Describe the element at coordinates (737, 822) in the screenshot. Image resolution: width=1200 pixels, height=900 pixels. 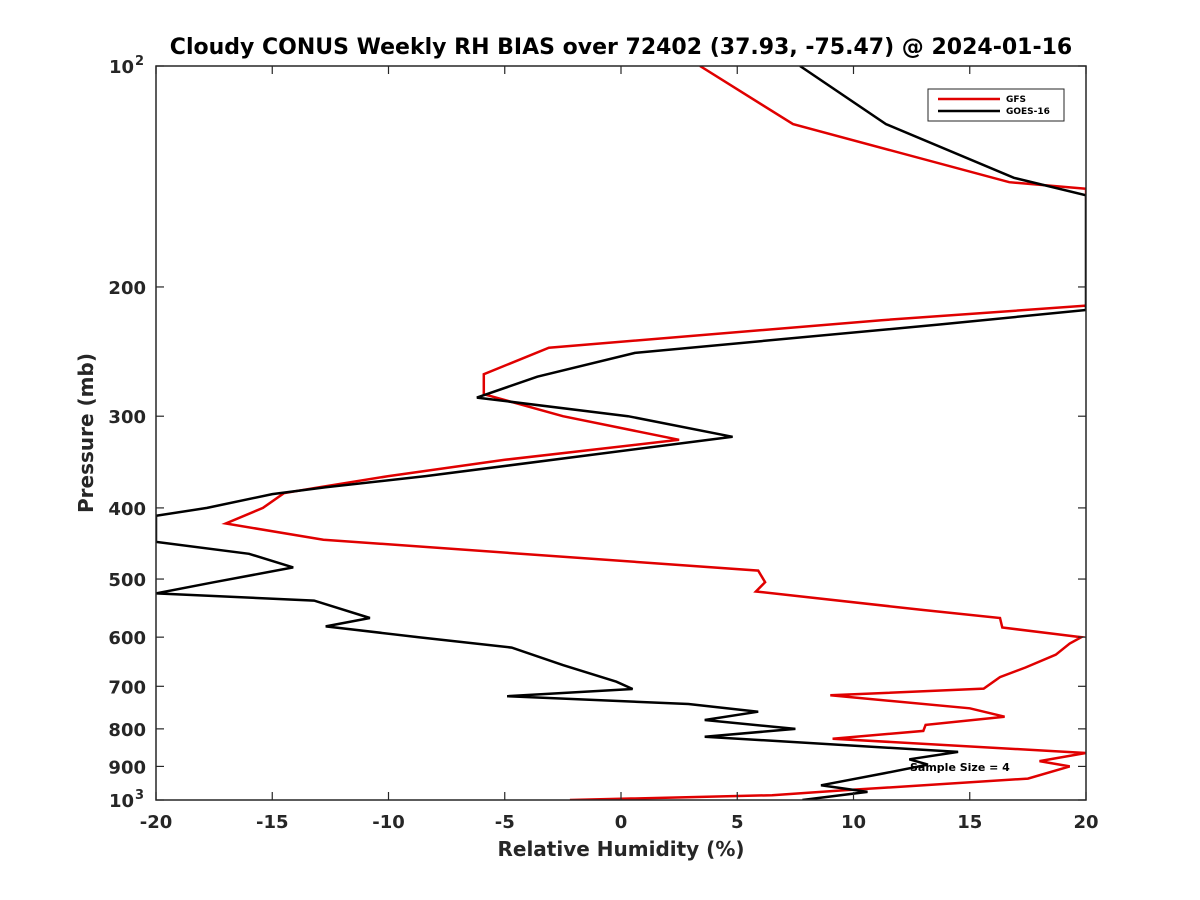
I see `x-tick-label: 5` at that location.